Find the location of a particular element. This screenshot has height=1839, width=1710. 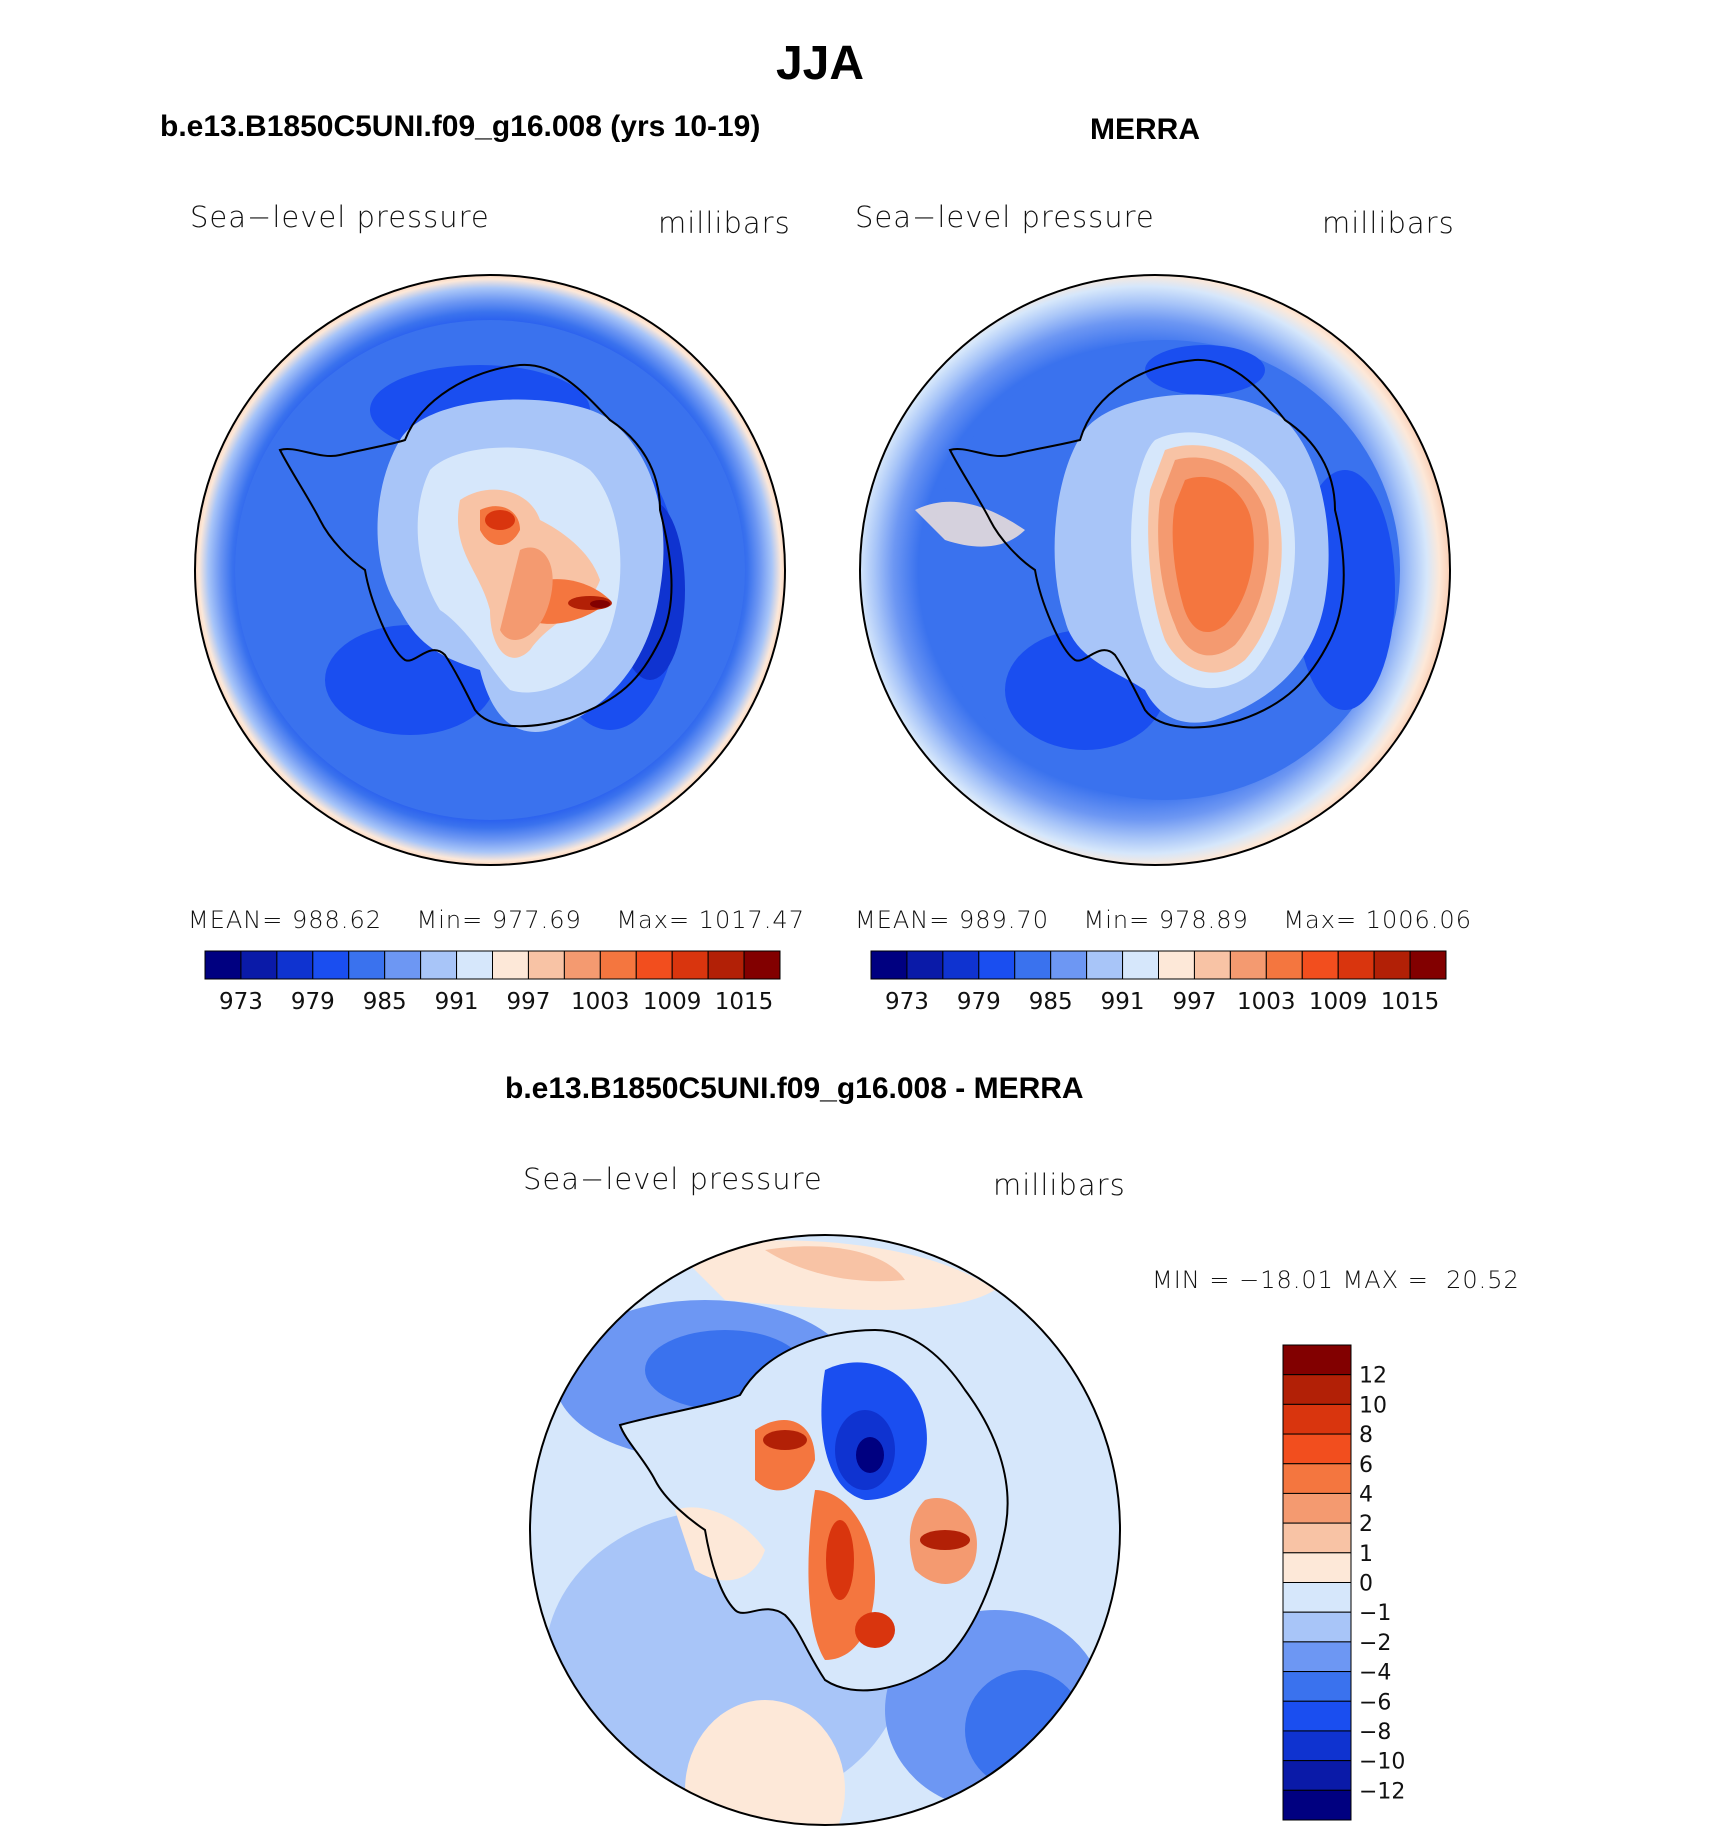

panel-1-variable: Sea−level pressure is located at coordinates (340, 217).